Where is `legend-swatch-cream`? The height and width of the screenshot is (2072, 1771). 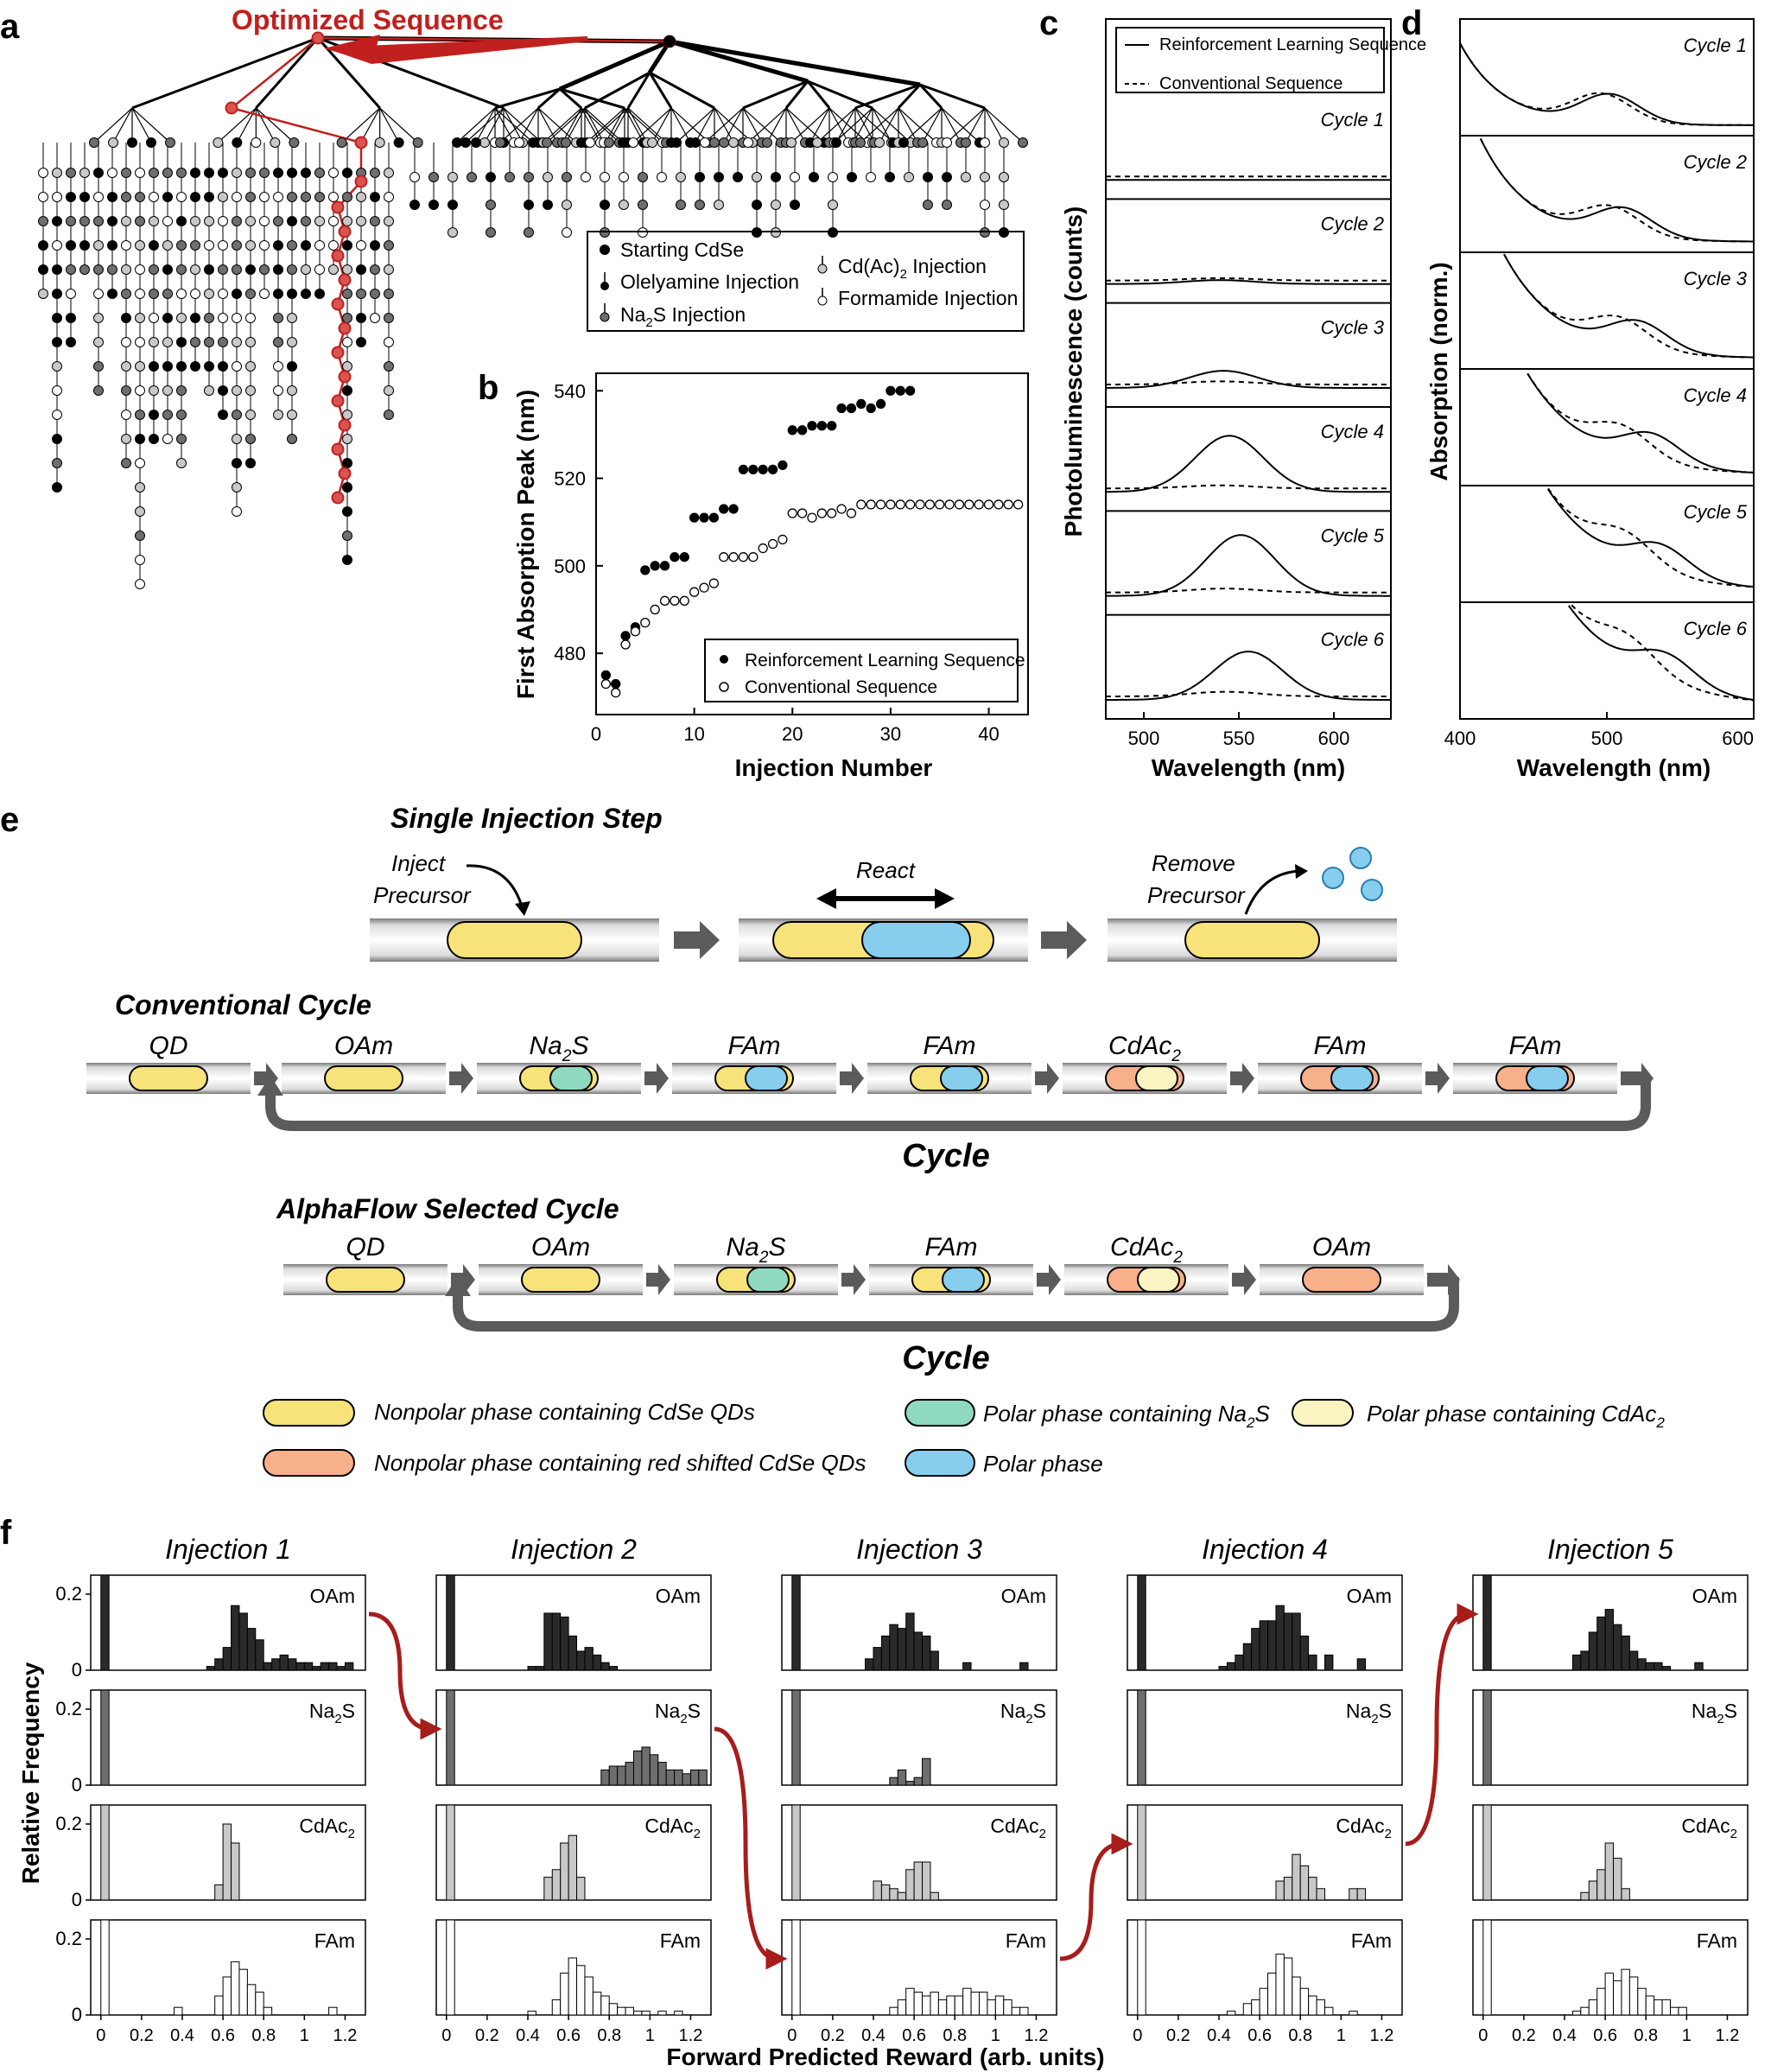 legend-swatch-cream is located at coordinates (1323, 1413).